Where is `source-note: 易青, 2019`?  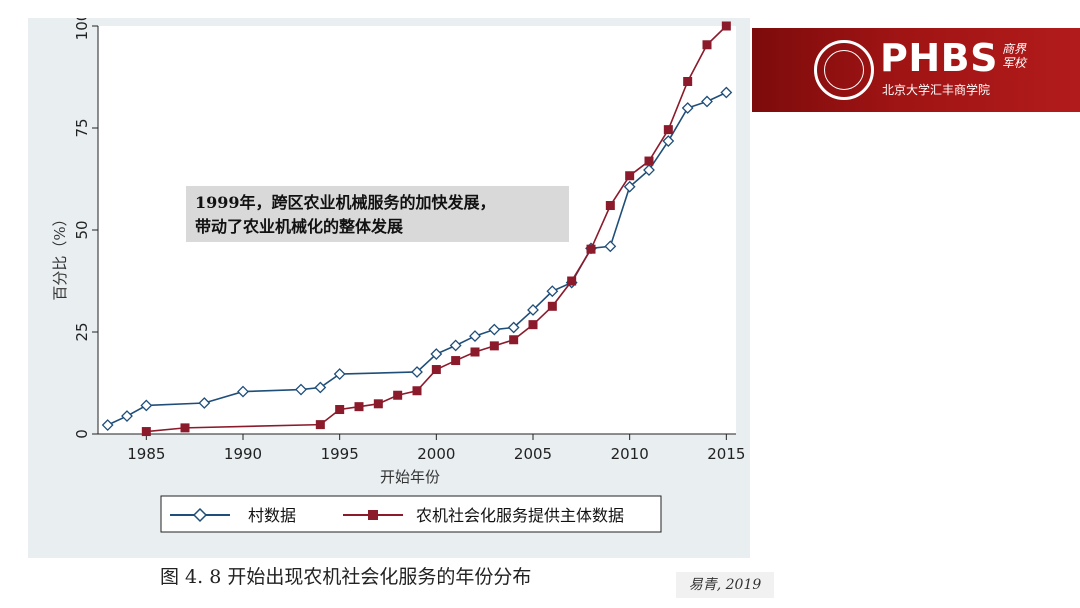
source-note: 易青, 2019 is located at coordinates (725, 585).